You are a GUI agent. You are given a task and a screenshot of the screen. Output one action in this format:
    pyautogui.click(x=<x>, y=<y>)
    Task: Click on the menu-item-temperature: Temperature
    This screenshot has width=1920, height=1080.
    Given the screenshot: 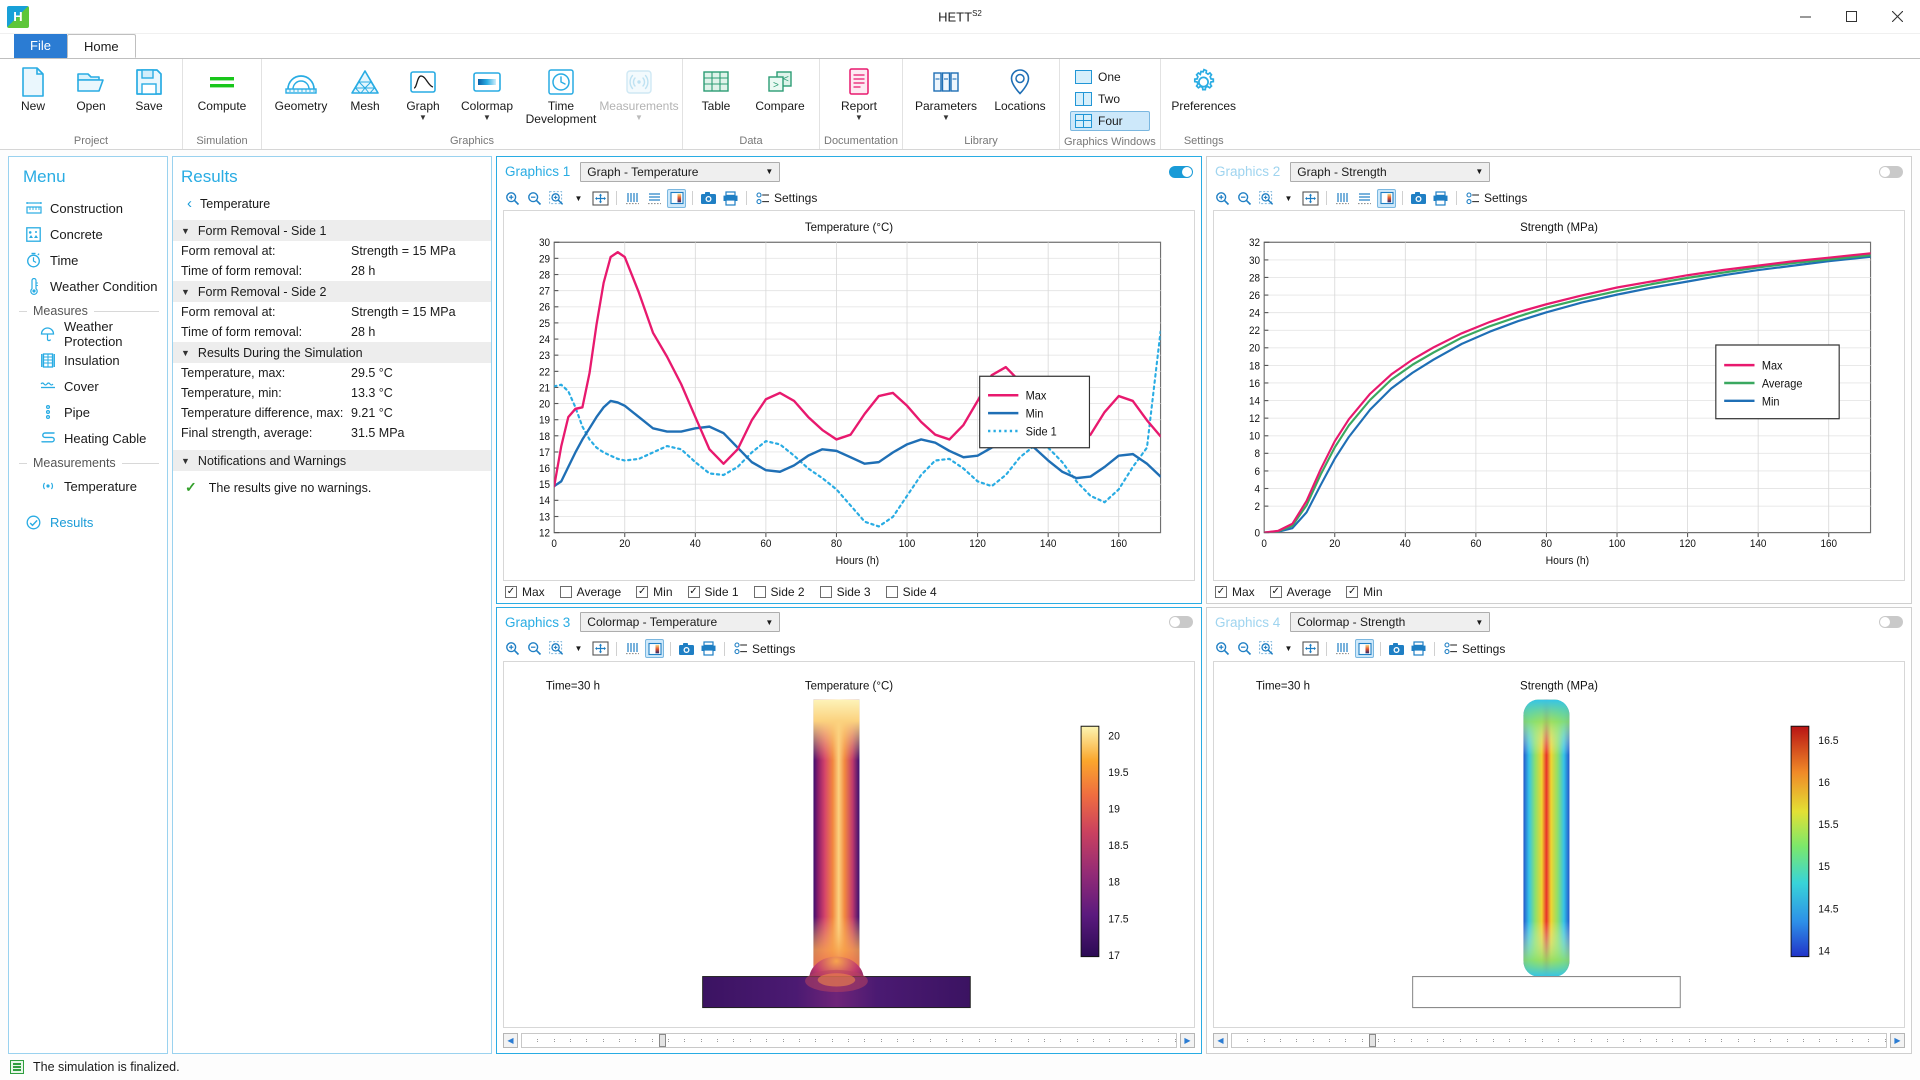 What is the action you would take?
    pyautogui.click(x=88, y=486)
    